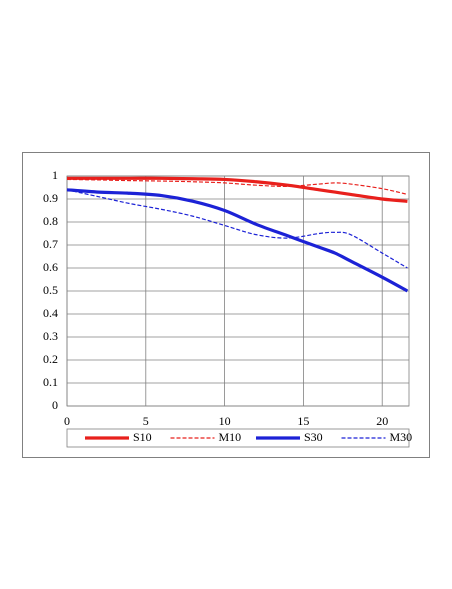 This screenshot has height=589, width=452. Describe the element at coordinates (142, 437) in the screenshot. I see `legend-label: S10` at that location.